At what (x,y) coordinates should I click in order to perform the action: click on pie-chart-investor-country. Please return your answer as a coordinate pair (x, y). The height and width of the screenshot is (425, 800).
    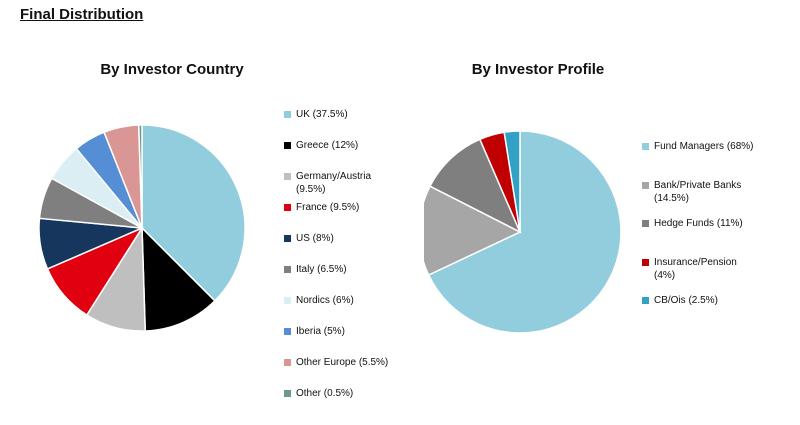
    Looking at the image, I should click on (142, 228).